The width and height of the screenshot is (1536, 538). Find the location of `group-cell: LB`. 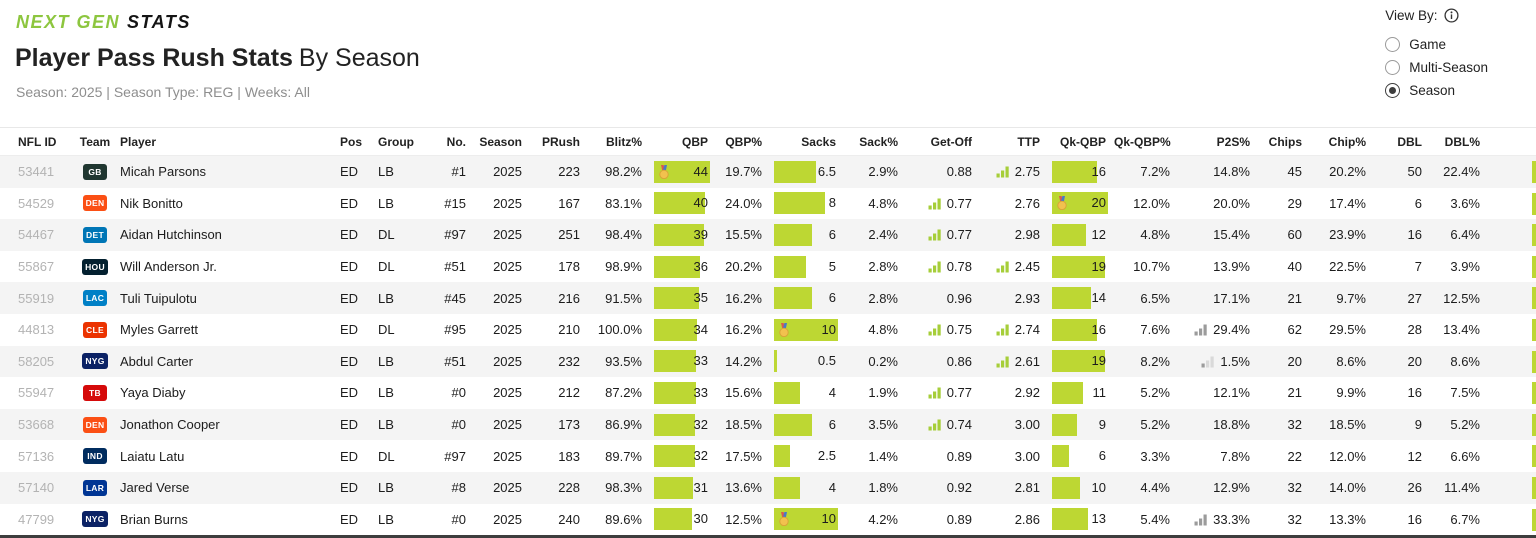

group-cell: LB is located at coordinates (386, 393).